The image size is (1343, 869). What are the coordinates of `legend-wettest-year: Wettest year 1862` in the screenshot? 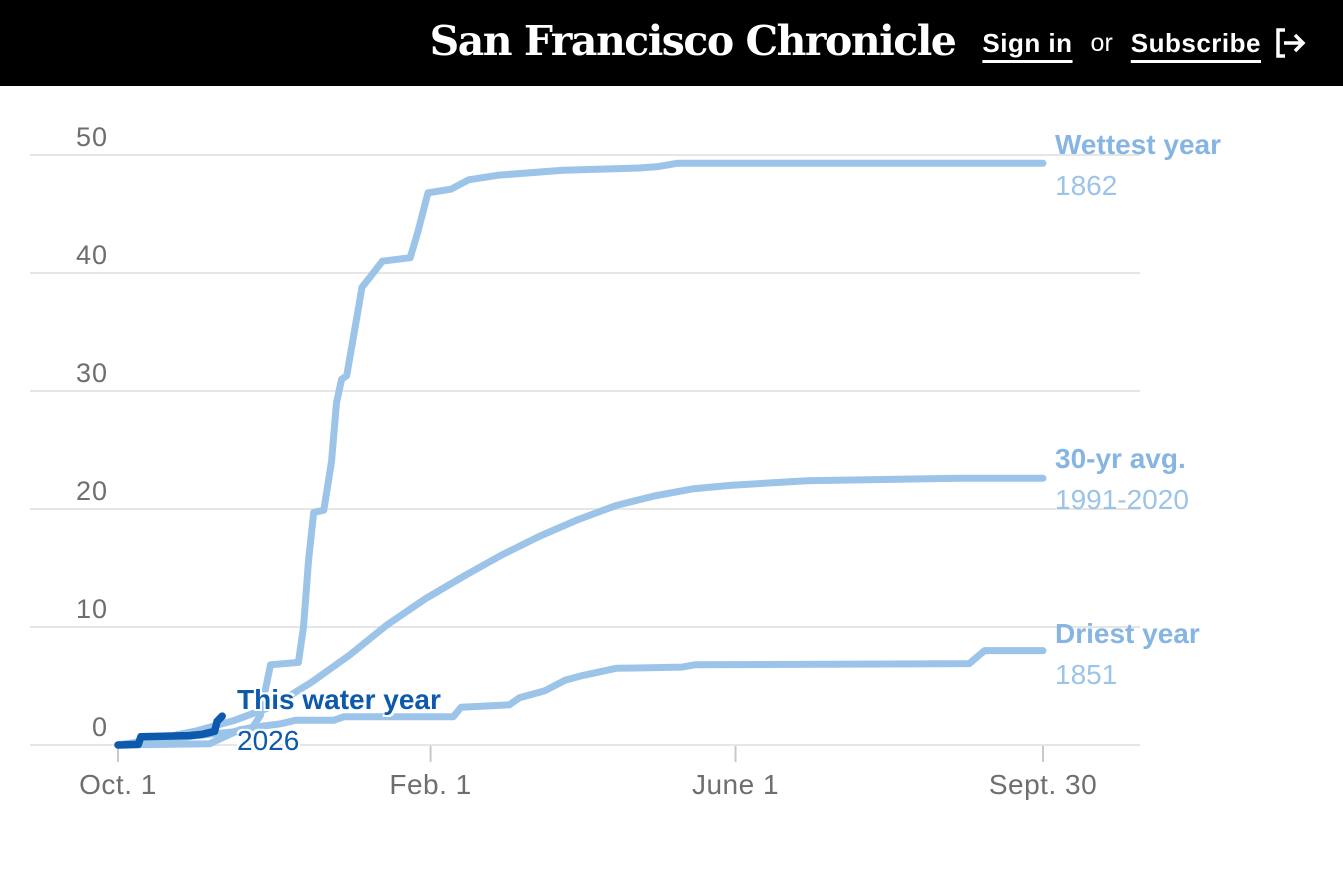 It's located at (1138, 165).